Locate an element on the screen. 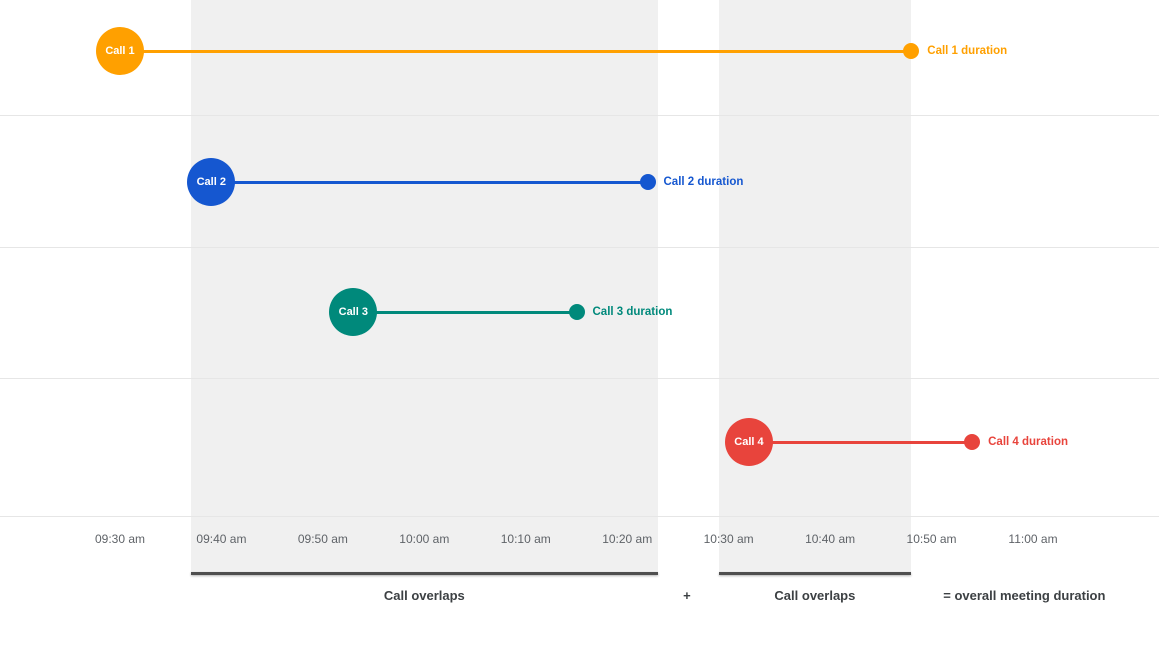 The width and height of the screenshot is (1159, 652). call-2-start-marker: Call 2 is located at coordinates (211, 182).